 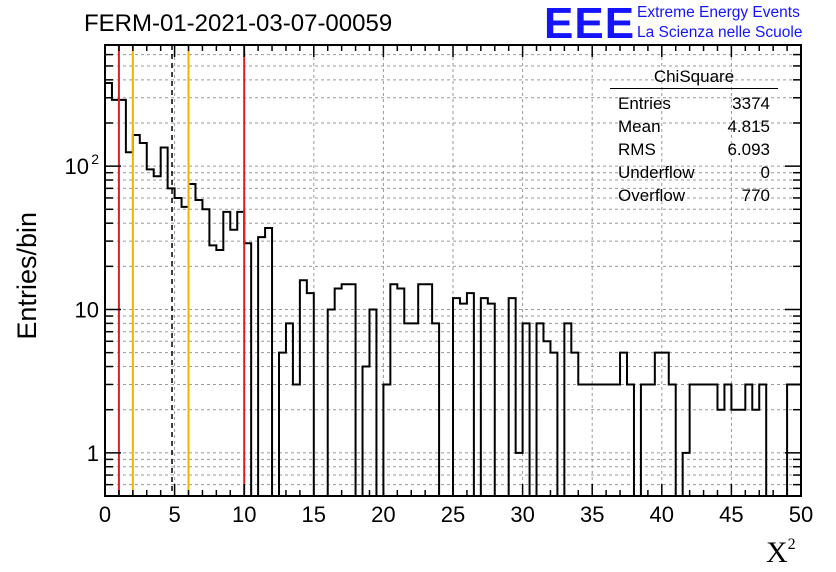 I want to click on x-axis-label-base: X, so click(x=777, y=552).